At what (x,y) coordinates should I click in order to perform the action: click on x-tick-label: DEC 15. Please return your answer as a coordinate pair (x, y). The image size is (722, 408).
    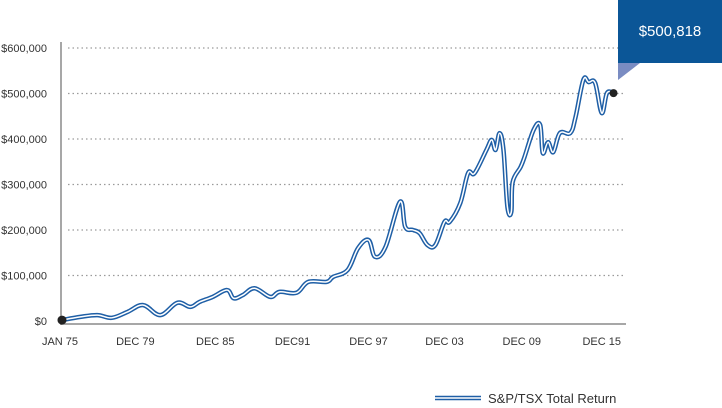
    Looking at the image, I should click on (601, 342).